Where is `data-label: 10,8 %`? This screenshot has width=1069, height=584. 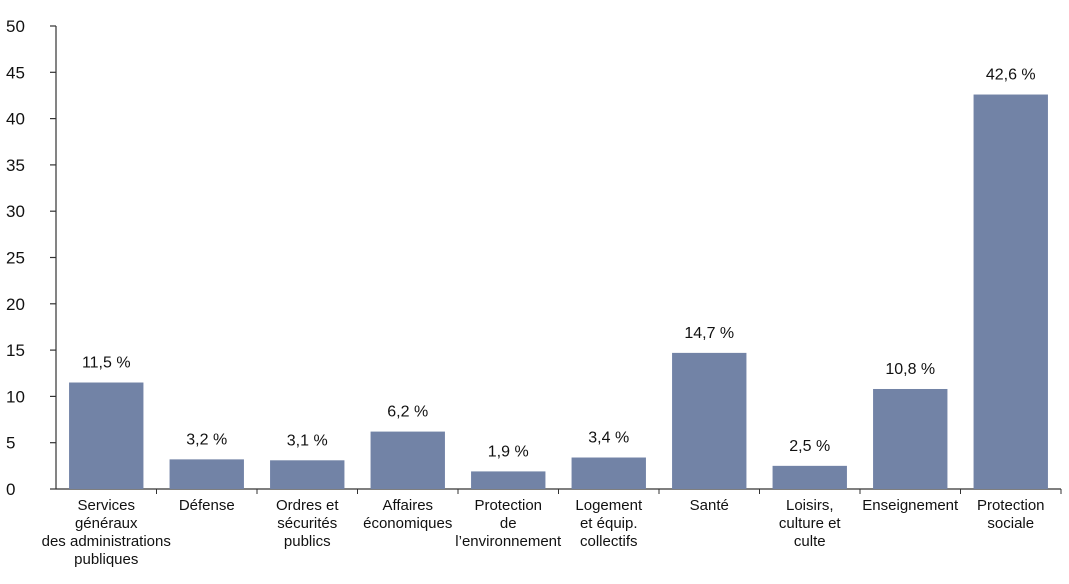
data-label: 10,8 % is located at coordinates (910, 369).